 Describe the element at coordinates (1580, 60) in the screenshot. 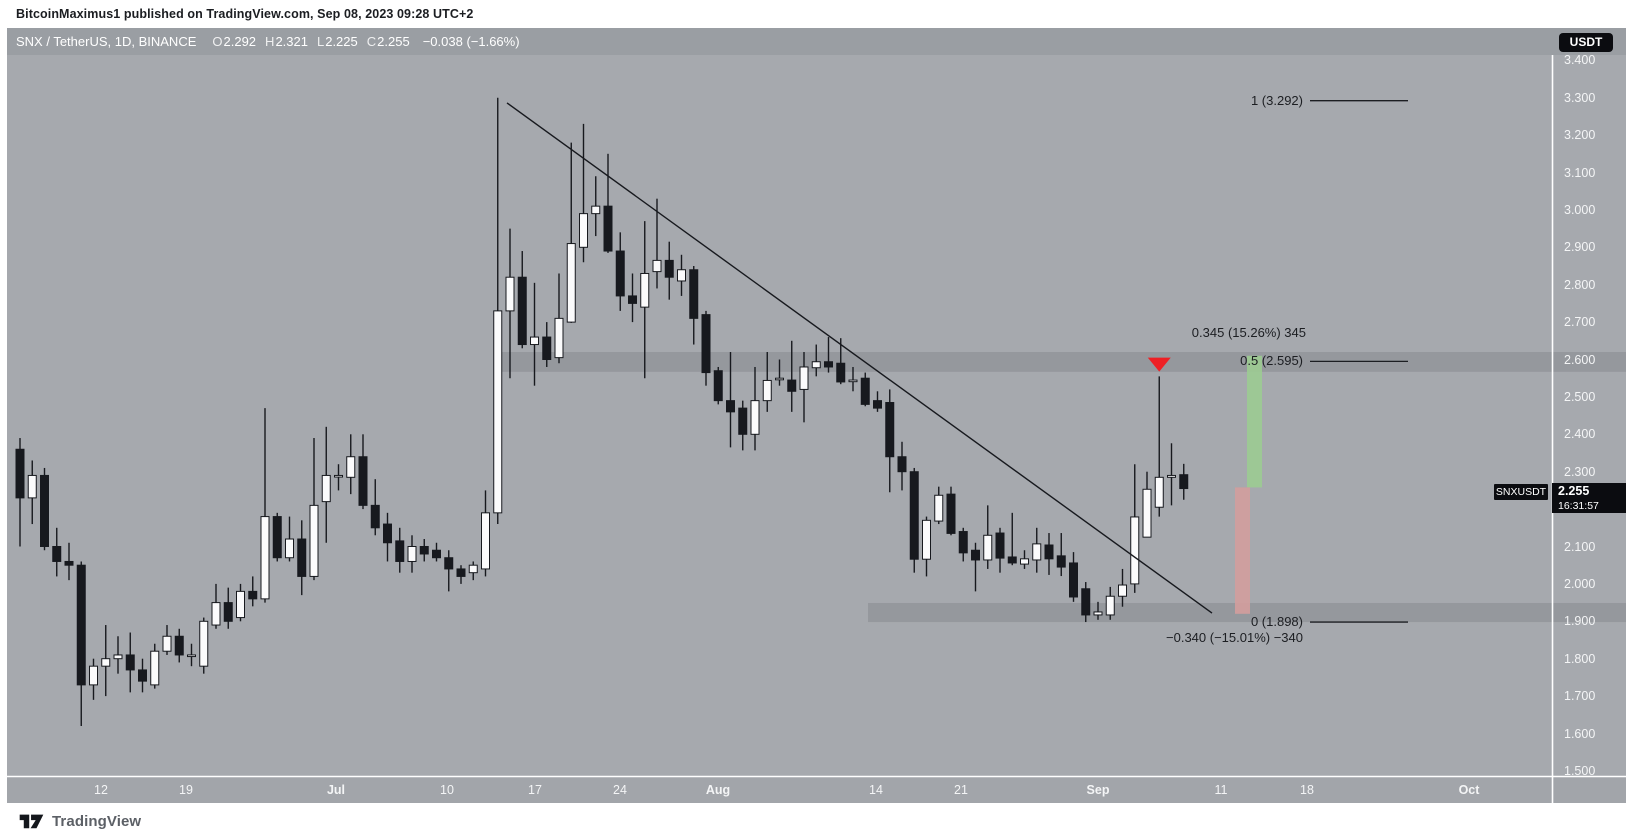

I see `price-tick-label: 3.400` at that location.